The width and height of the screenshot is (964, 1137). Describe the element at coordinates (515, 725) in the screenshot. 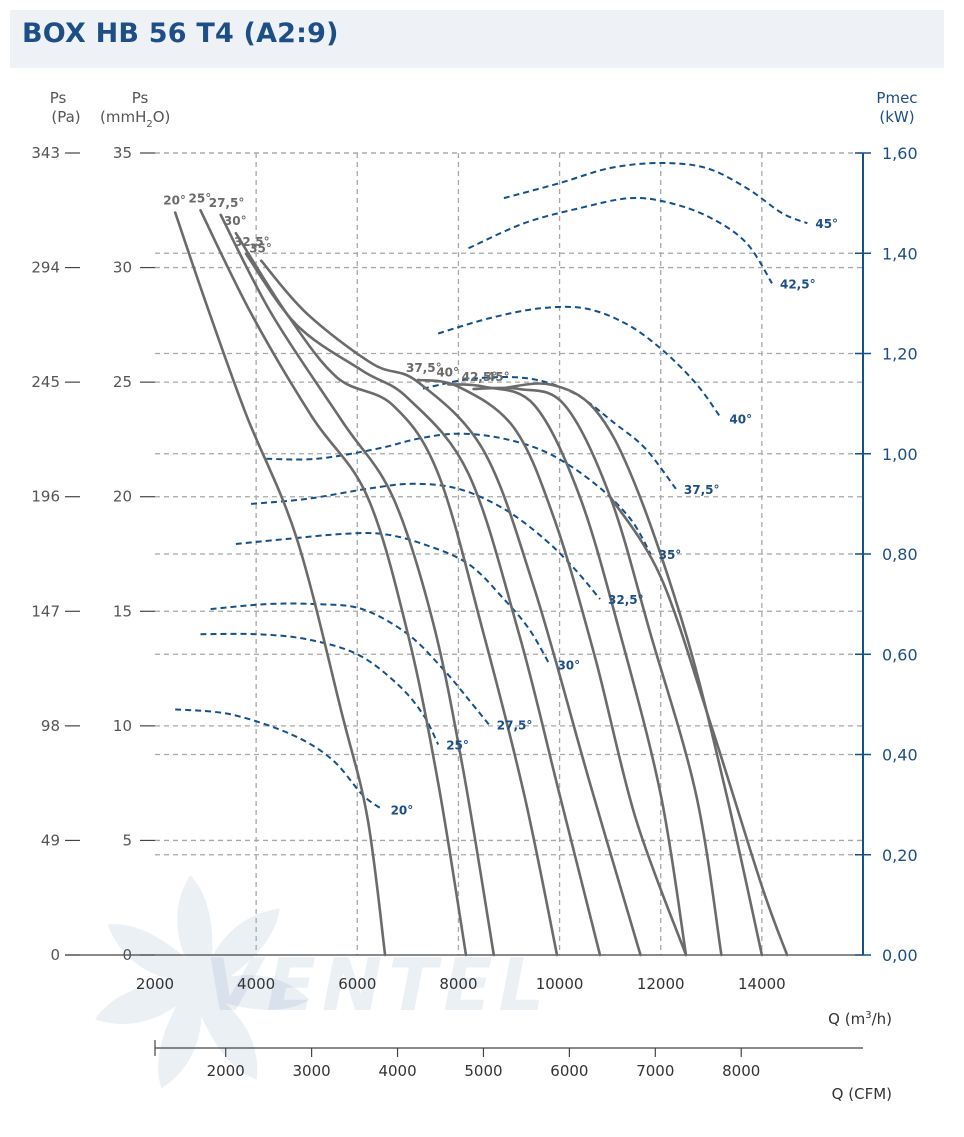

I see `power-curve-label: 27,5°` at that location.